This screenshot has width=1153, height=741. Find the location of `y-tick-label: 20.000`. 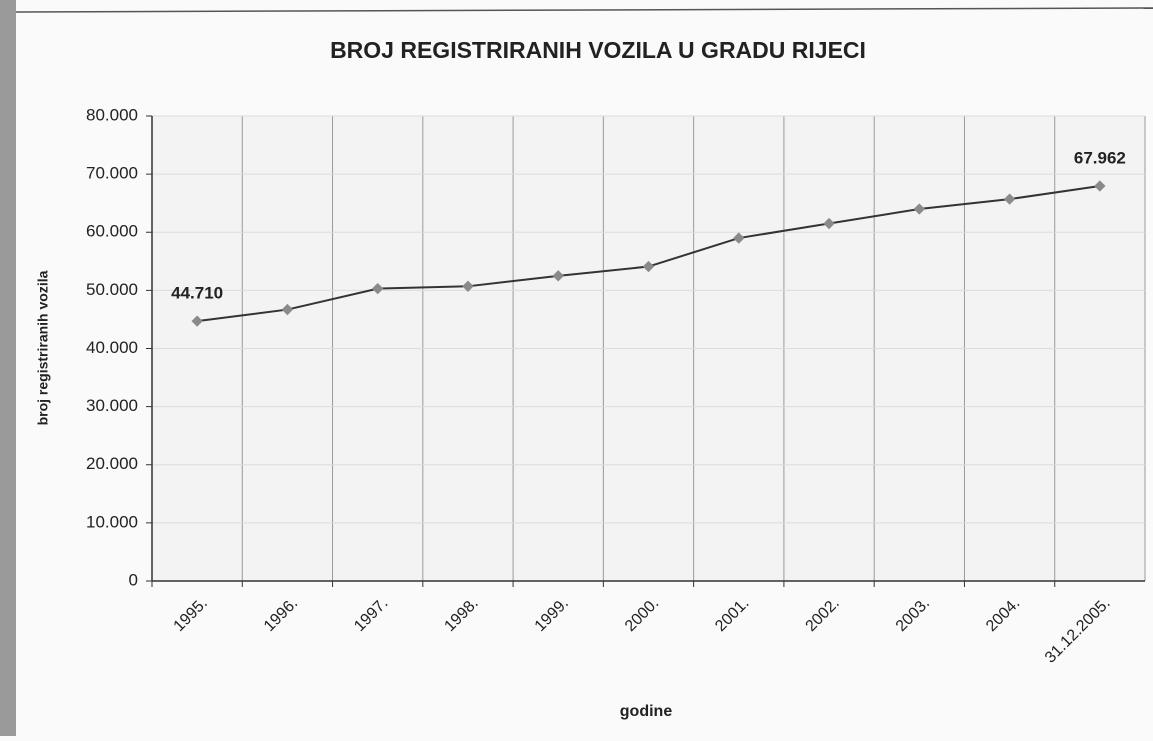

y-tick-label: 20.000 is located at coordinates (112, 463).